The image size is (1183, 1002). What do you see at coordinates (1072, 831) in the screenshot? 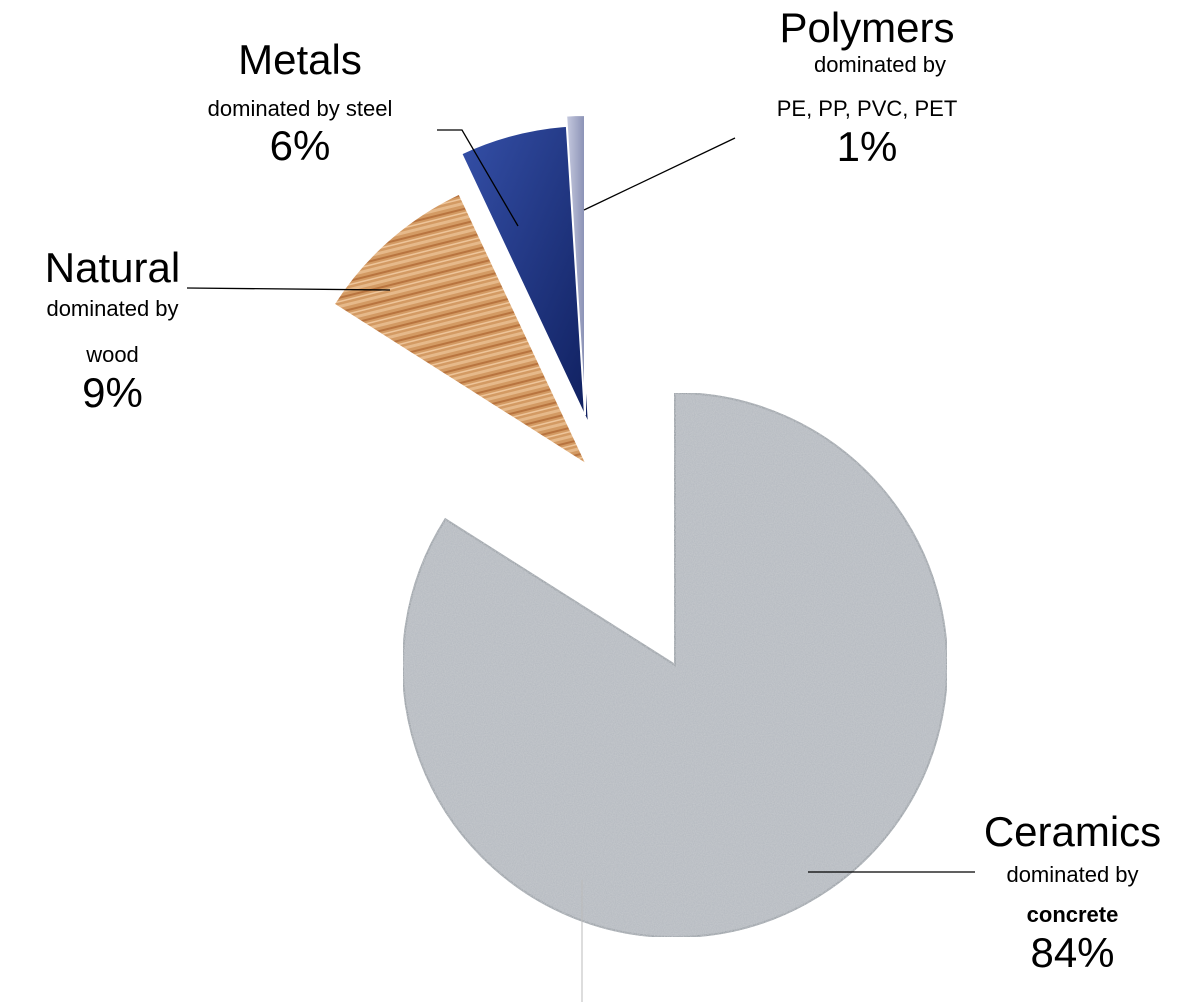
I see `slice-name-ceramics: Ceramics` at bounding box center [1072, 831].